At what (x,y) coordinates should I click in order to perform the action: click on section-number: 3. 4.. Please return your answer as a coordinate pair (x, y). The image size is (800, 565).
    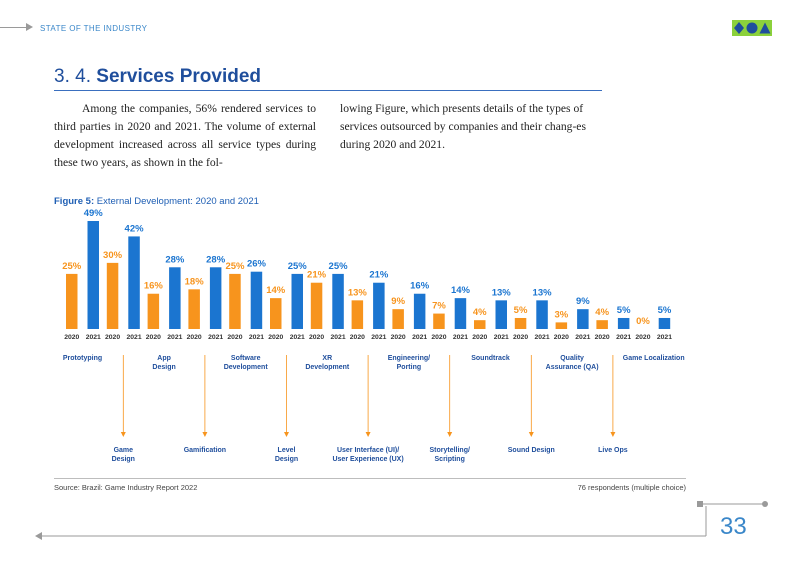
    Looking at the image, I should click on (72, 76).